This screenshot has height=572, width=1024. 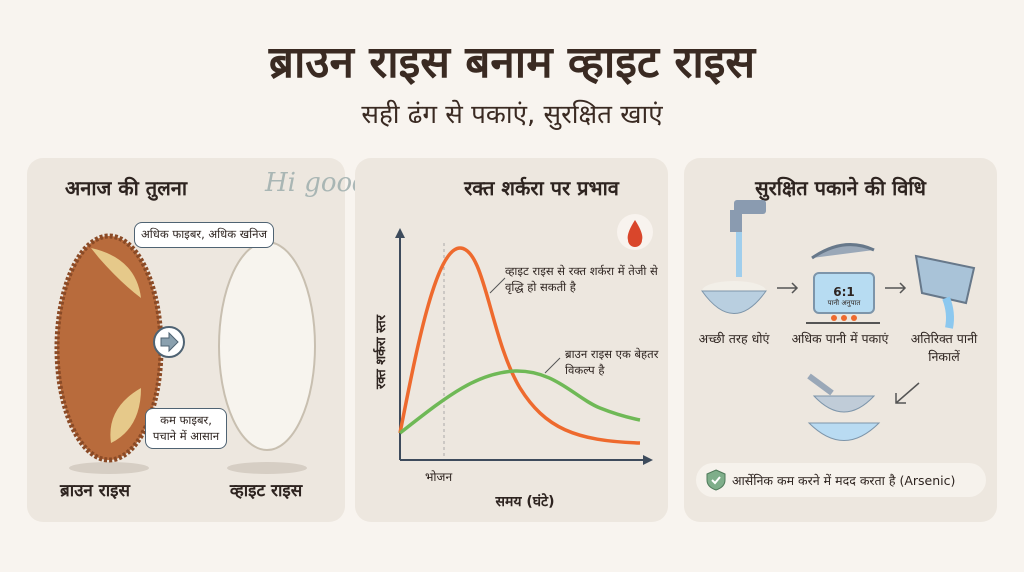 I want to click on meal-marker-label: भोजन, so click(x=439, y=477).